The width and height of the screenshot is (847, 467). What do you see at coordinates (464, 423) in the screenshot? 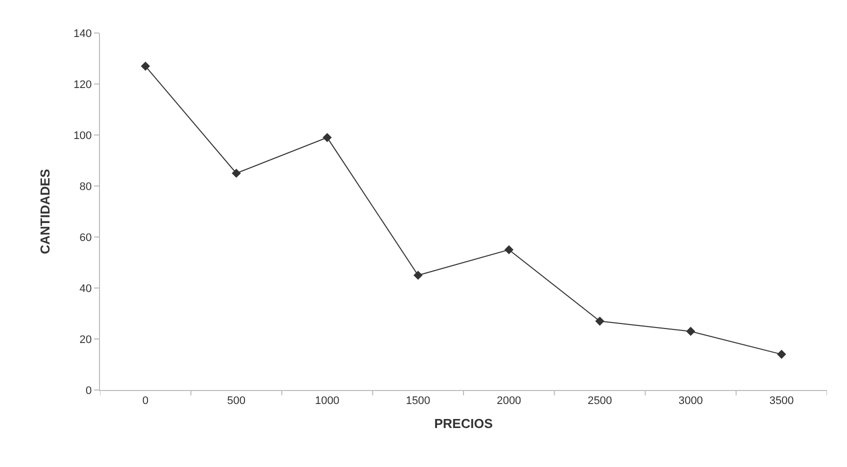
I see `x-axis-title: PRECIOS` at bounding box center [464, 423].